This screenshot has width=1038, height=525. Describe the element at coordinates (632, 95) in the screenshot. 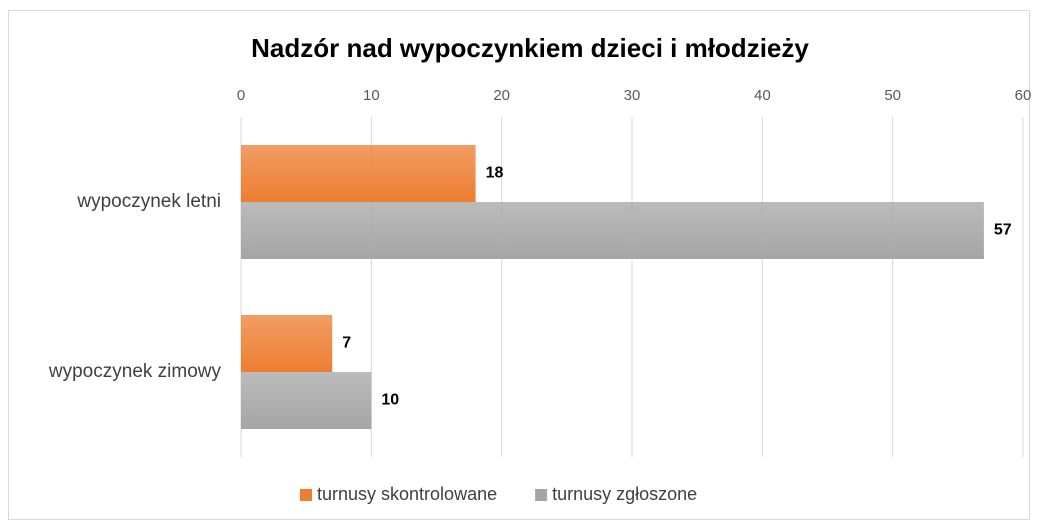

I see `x-tick-label: 30` at that location.